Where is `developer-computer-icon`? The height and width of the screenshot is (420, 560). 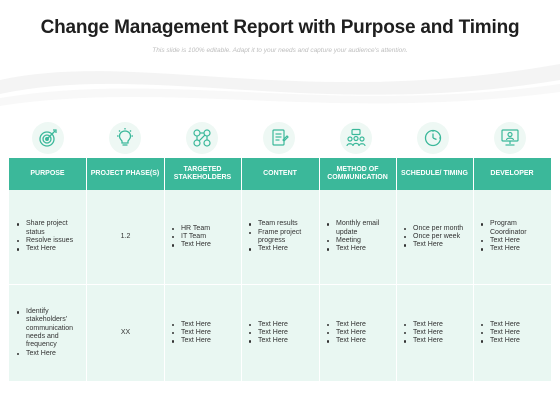
developer-computer-icon is located at coordinates (509, 138).